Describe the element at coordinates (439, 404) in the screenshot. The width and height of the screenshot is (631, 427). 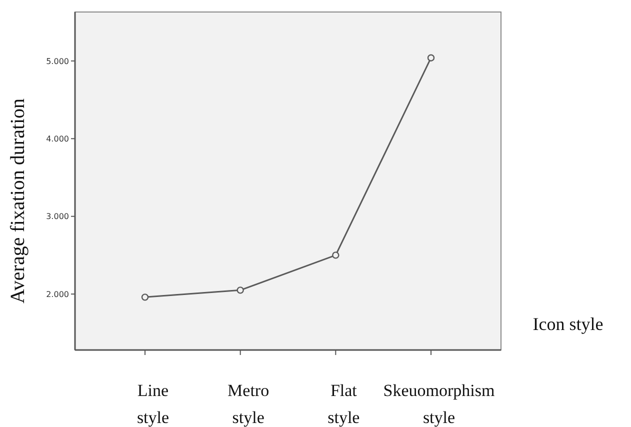
I see `x-tick-label: Skeuomorphism style` at that location.